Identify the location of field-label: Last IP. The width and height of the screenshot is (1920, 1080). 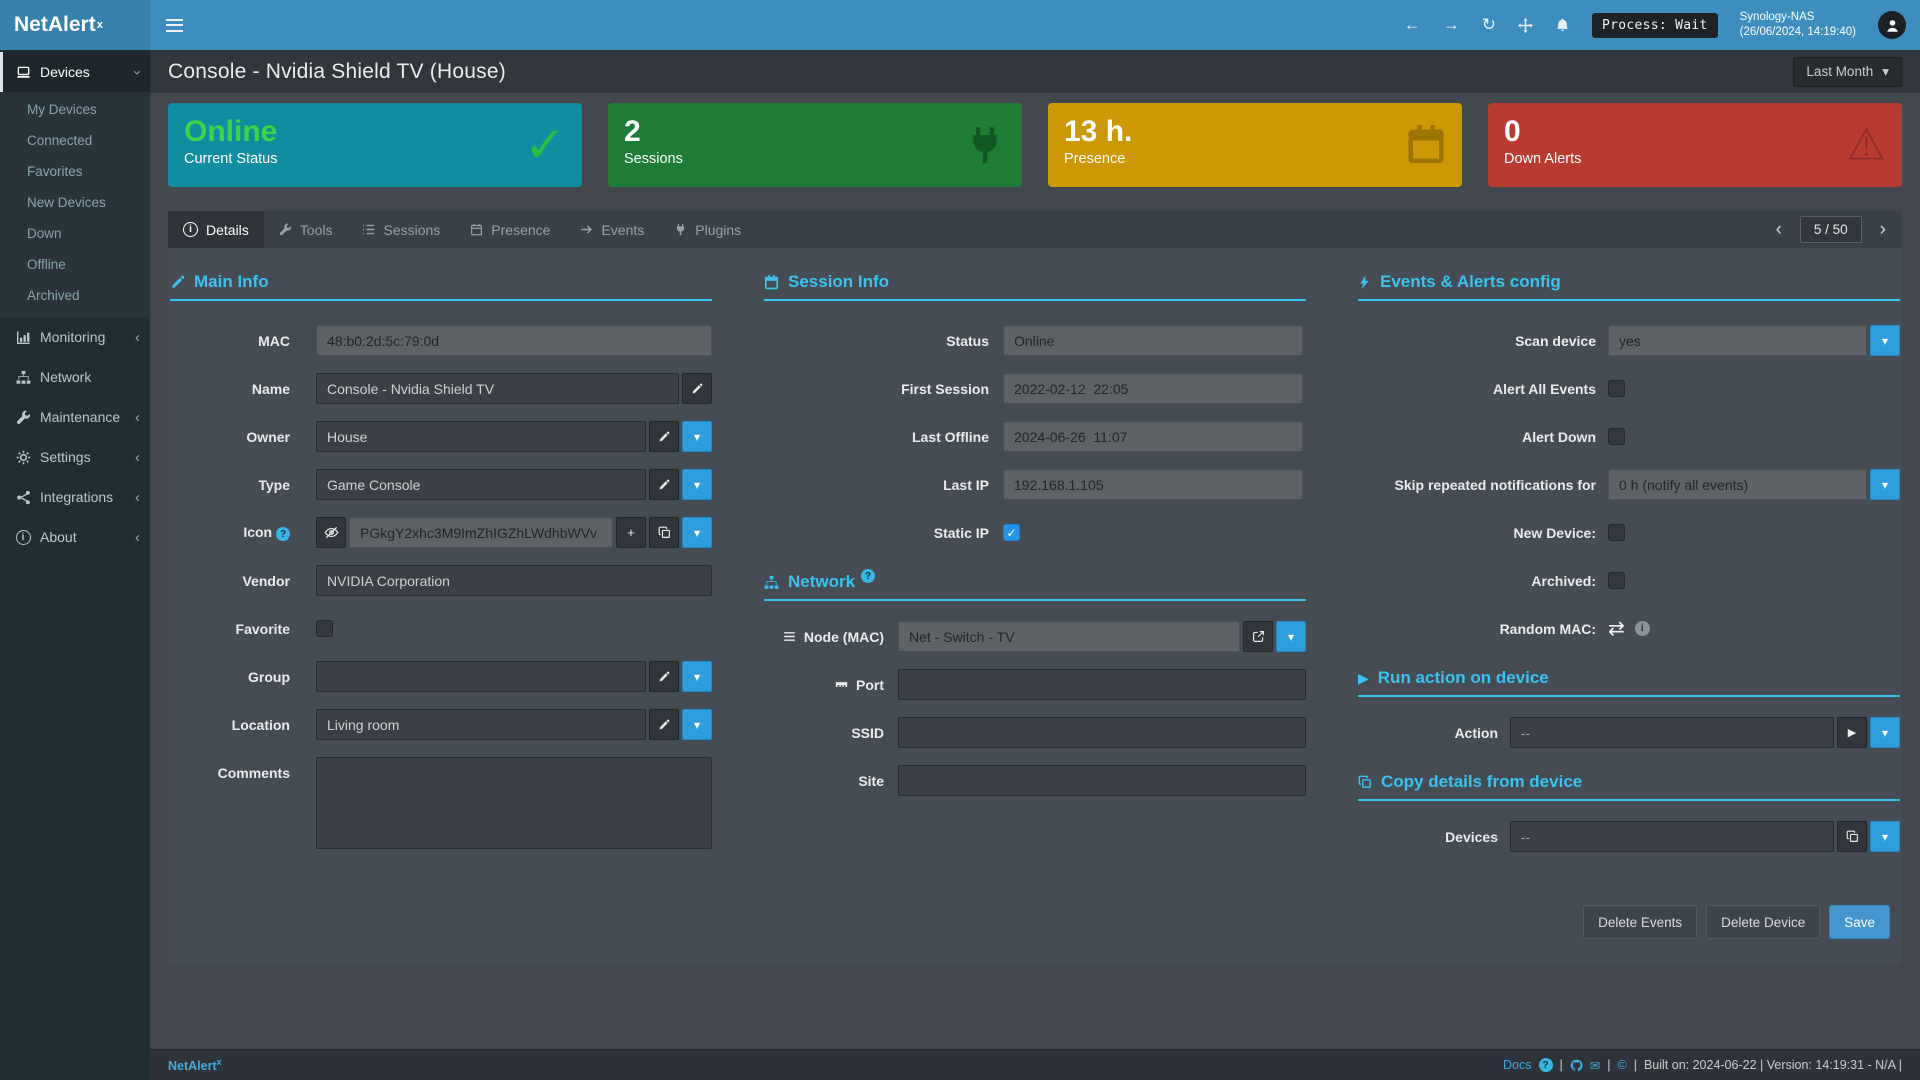
(966, 484).